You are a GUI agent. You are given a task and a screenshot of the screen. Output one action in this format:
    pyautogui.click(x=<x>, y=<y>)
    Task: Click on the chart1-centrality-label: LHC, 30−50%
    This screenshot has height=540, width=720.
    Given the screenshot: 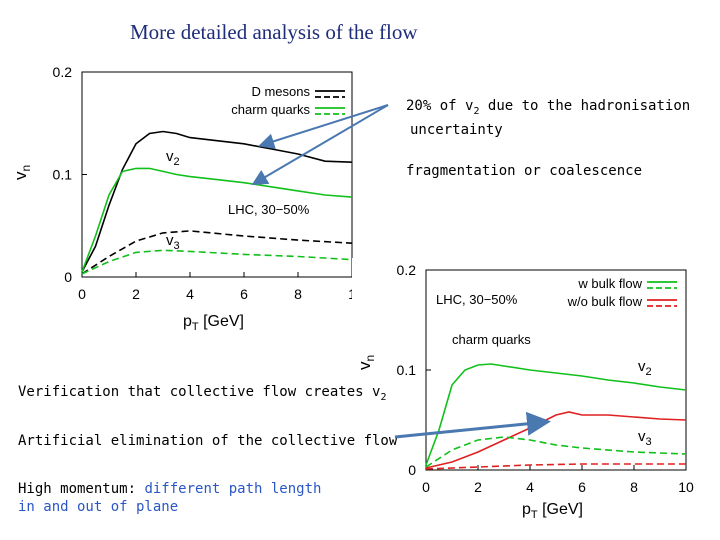 What is the action you would take?
    pyautogui.click(x=269, y=209)
    